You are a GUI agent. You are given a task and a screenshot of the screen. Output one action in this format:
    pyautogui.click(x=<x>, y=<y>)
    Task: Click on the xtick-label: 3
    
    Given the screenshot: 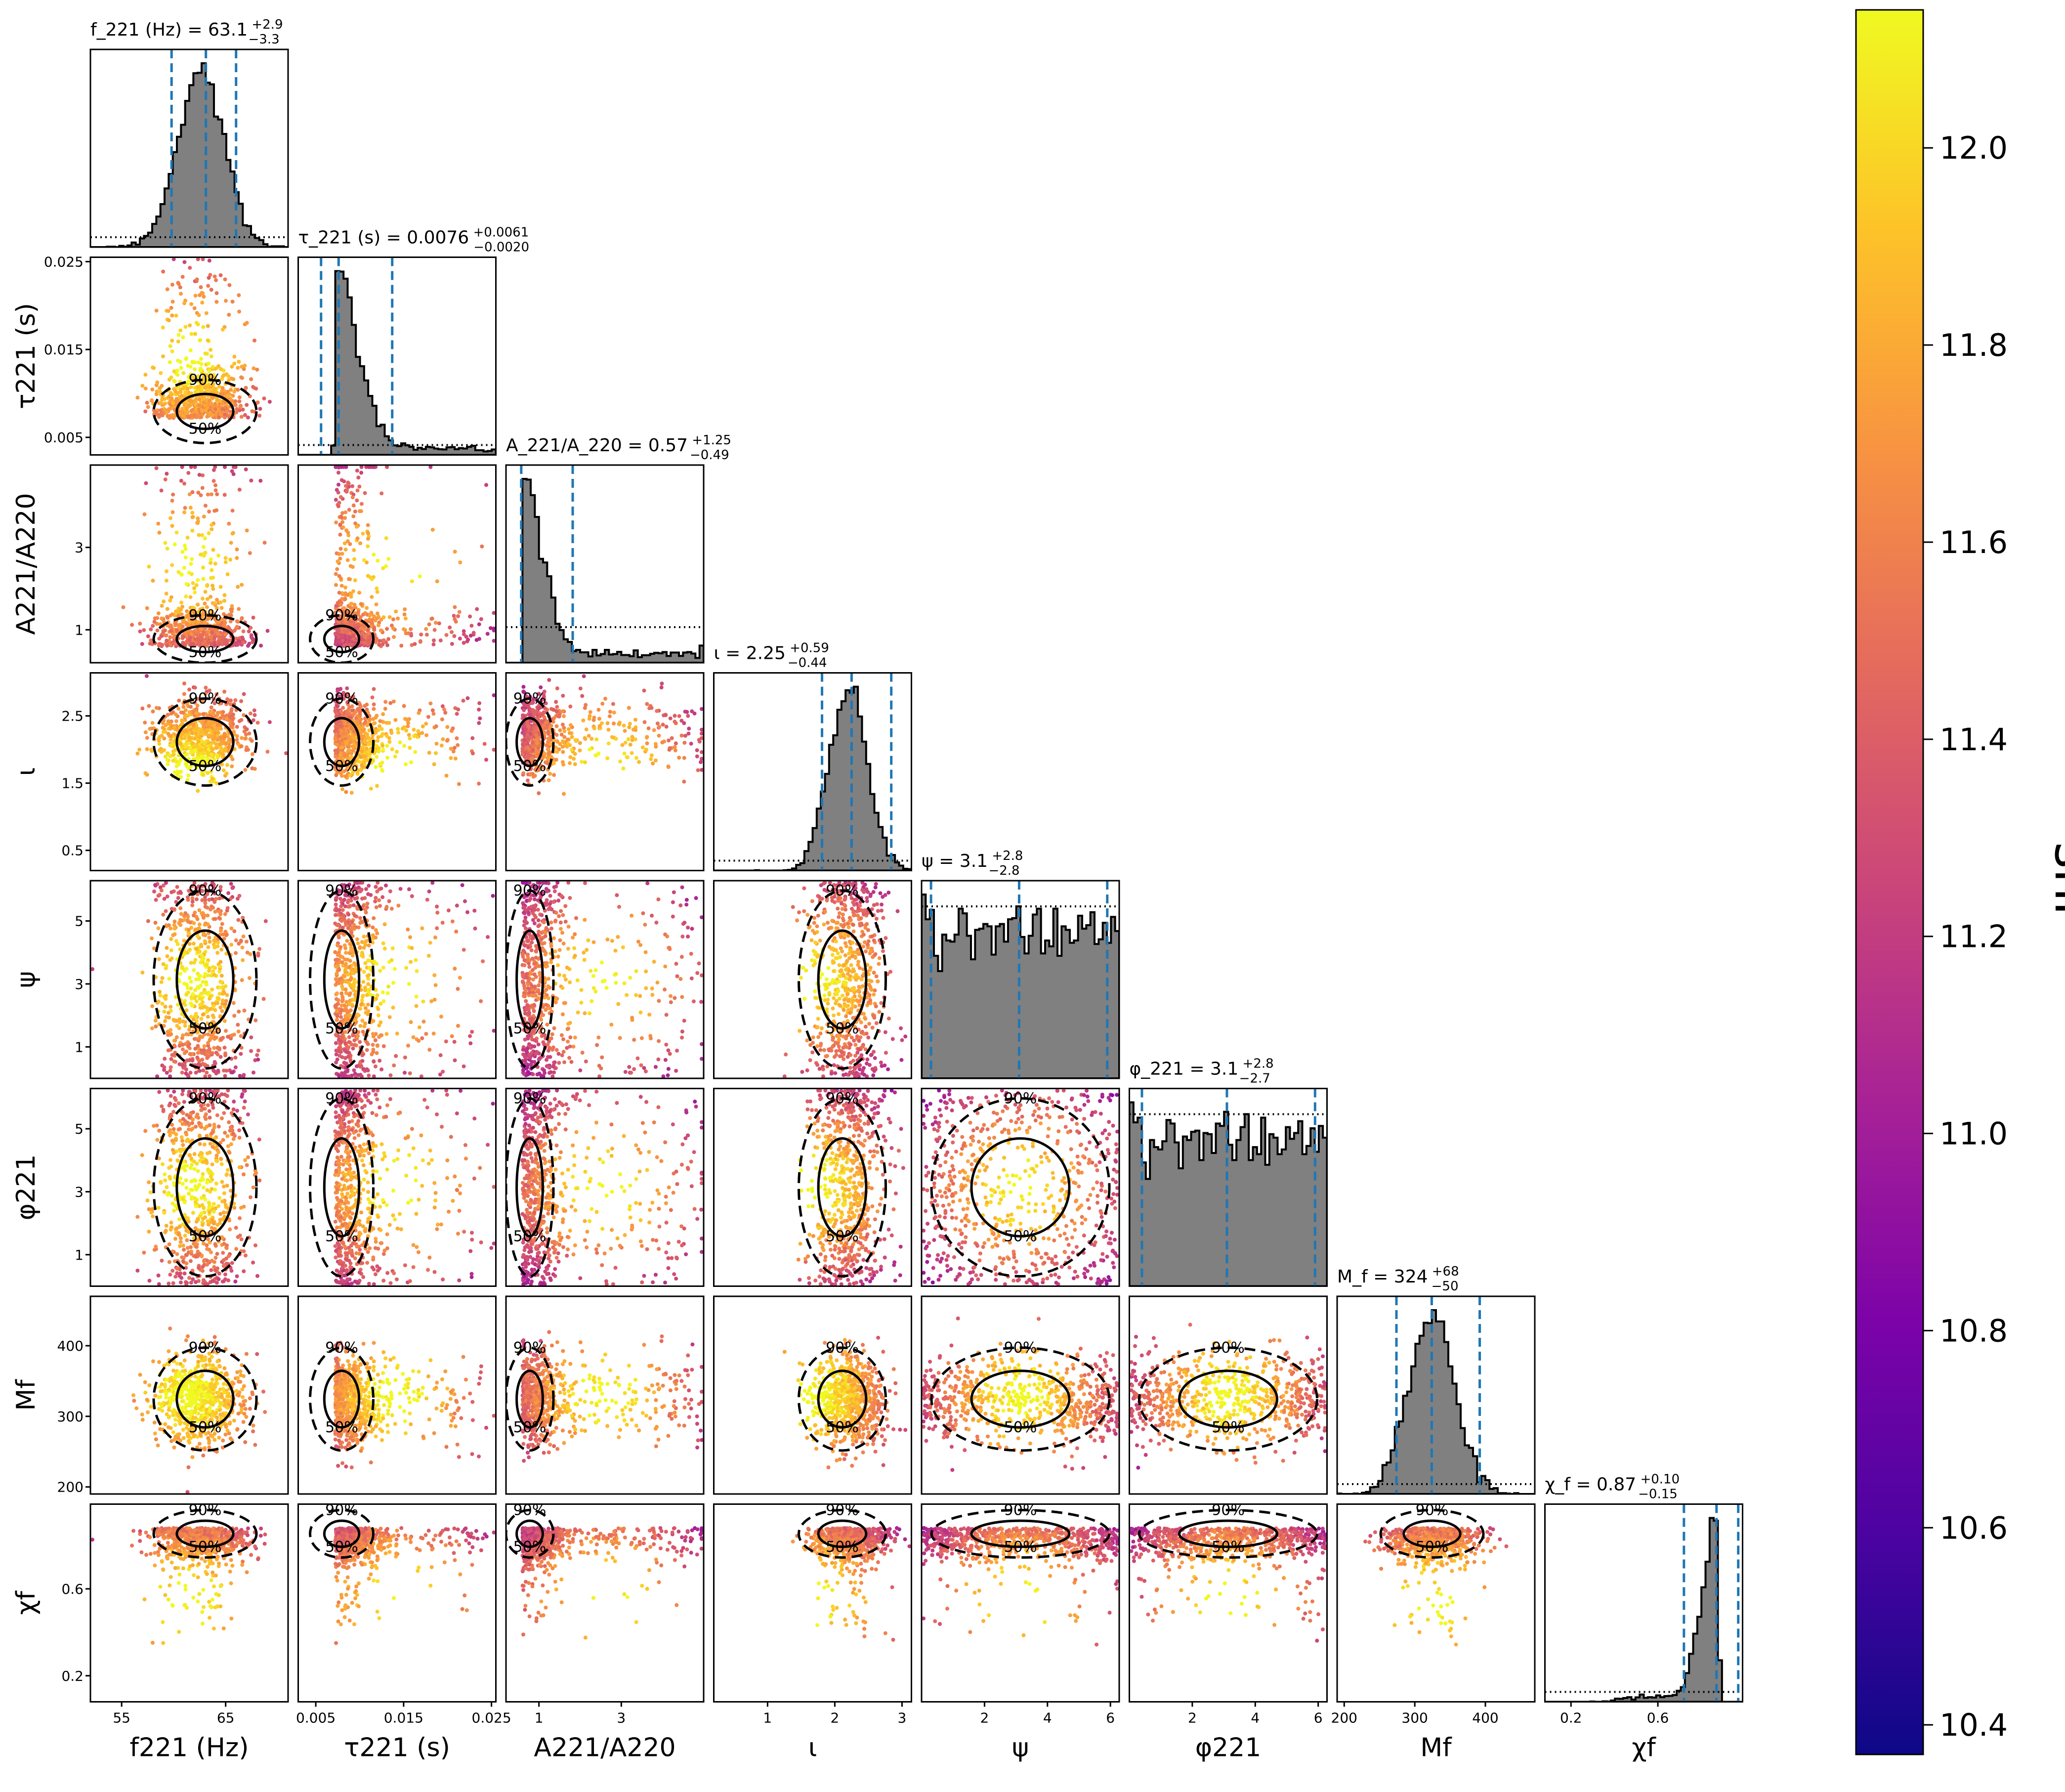 What is the action you would take?
    pyautogui.click(x=902, y=1718)
    